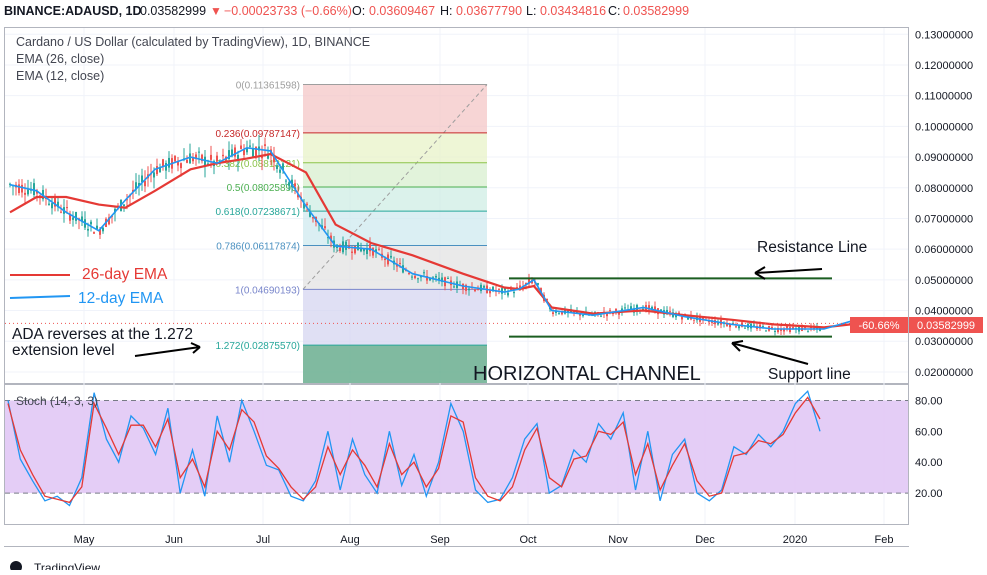  I want to click on down-arrow-icon: ▼, so click(216, 11).